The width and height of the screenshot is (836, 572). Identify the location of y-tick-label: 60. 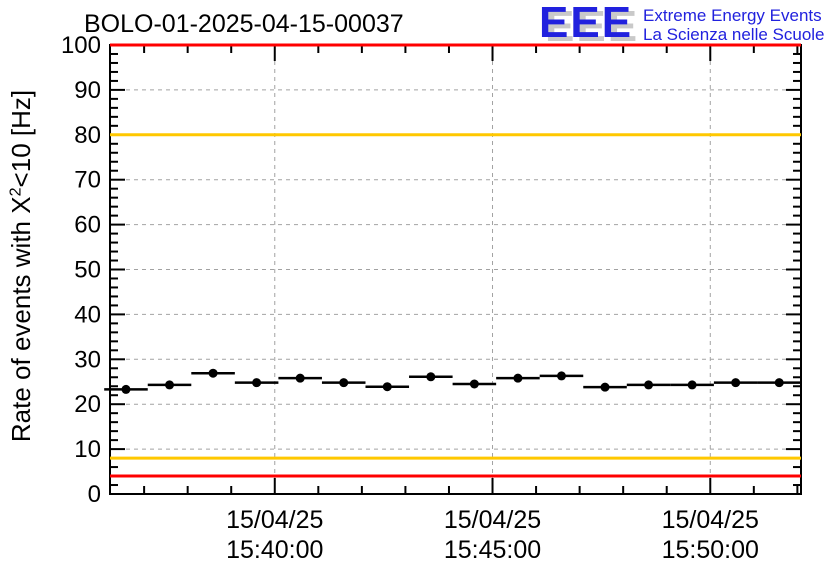
(87, 225).